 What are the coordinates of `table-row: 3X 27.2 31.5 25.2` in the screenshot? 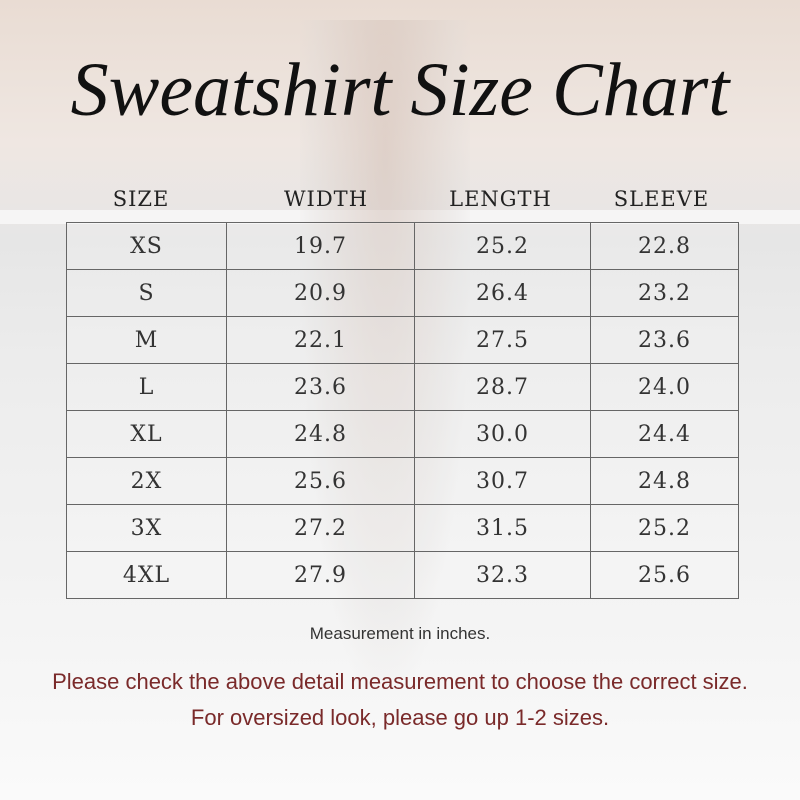 It's located at (402, 528).